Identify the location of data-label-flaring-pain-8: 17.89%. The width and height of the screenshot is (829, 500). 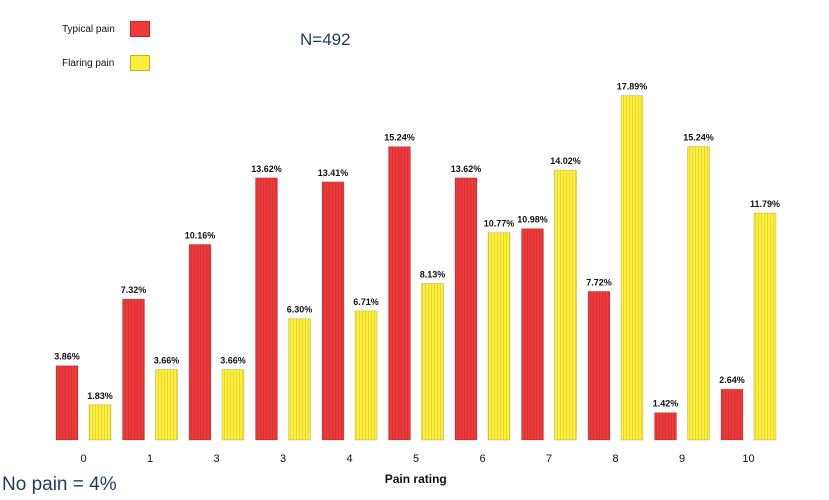
(632, 87).